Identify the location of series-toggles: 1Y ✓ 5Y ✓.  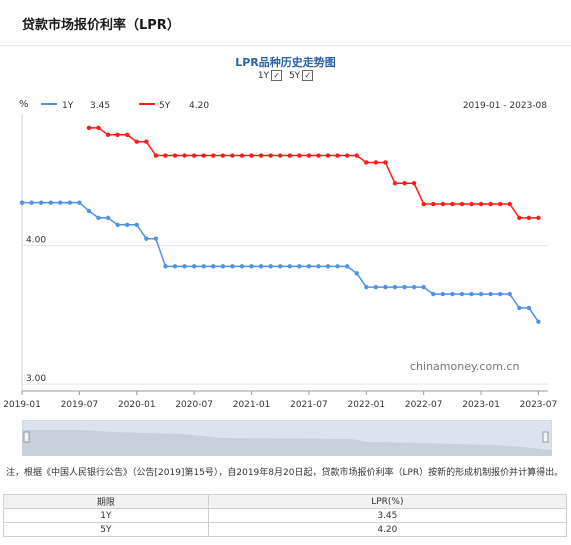
(285, 75).